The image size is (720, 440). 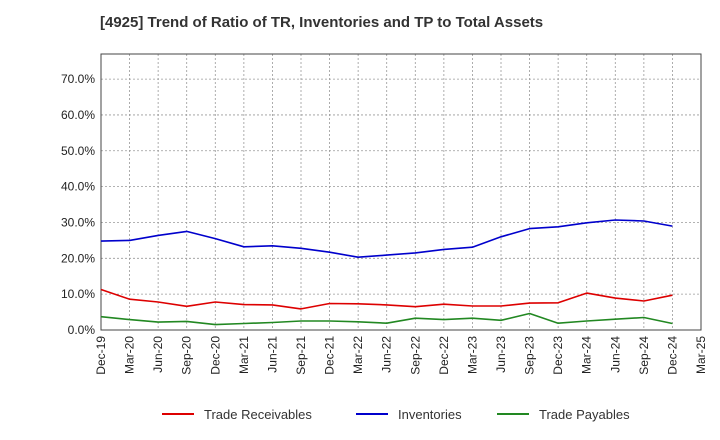 What do you see at coordinates (530, 355) in the screenshot?
I see `x-tick-label: Sep-23` at bounding box center [530, 355].